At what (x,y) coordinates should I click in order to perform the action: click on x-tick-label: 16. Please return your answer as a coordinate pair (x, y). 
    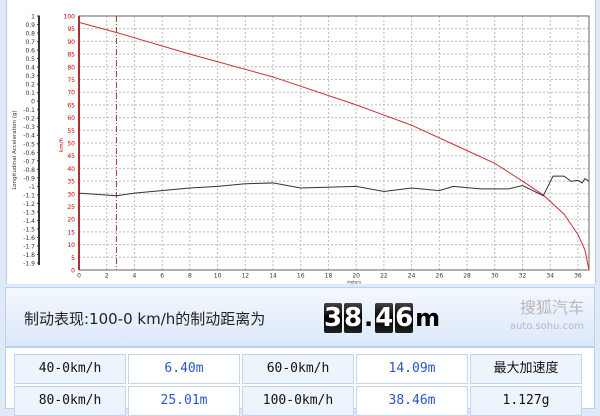
    Looking at the image, I should click on (301, 276).